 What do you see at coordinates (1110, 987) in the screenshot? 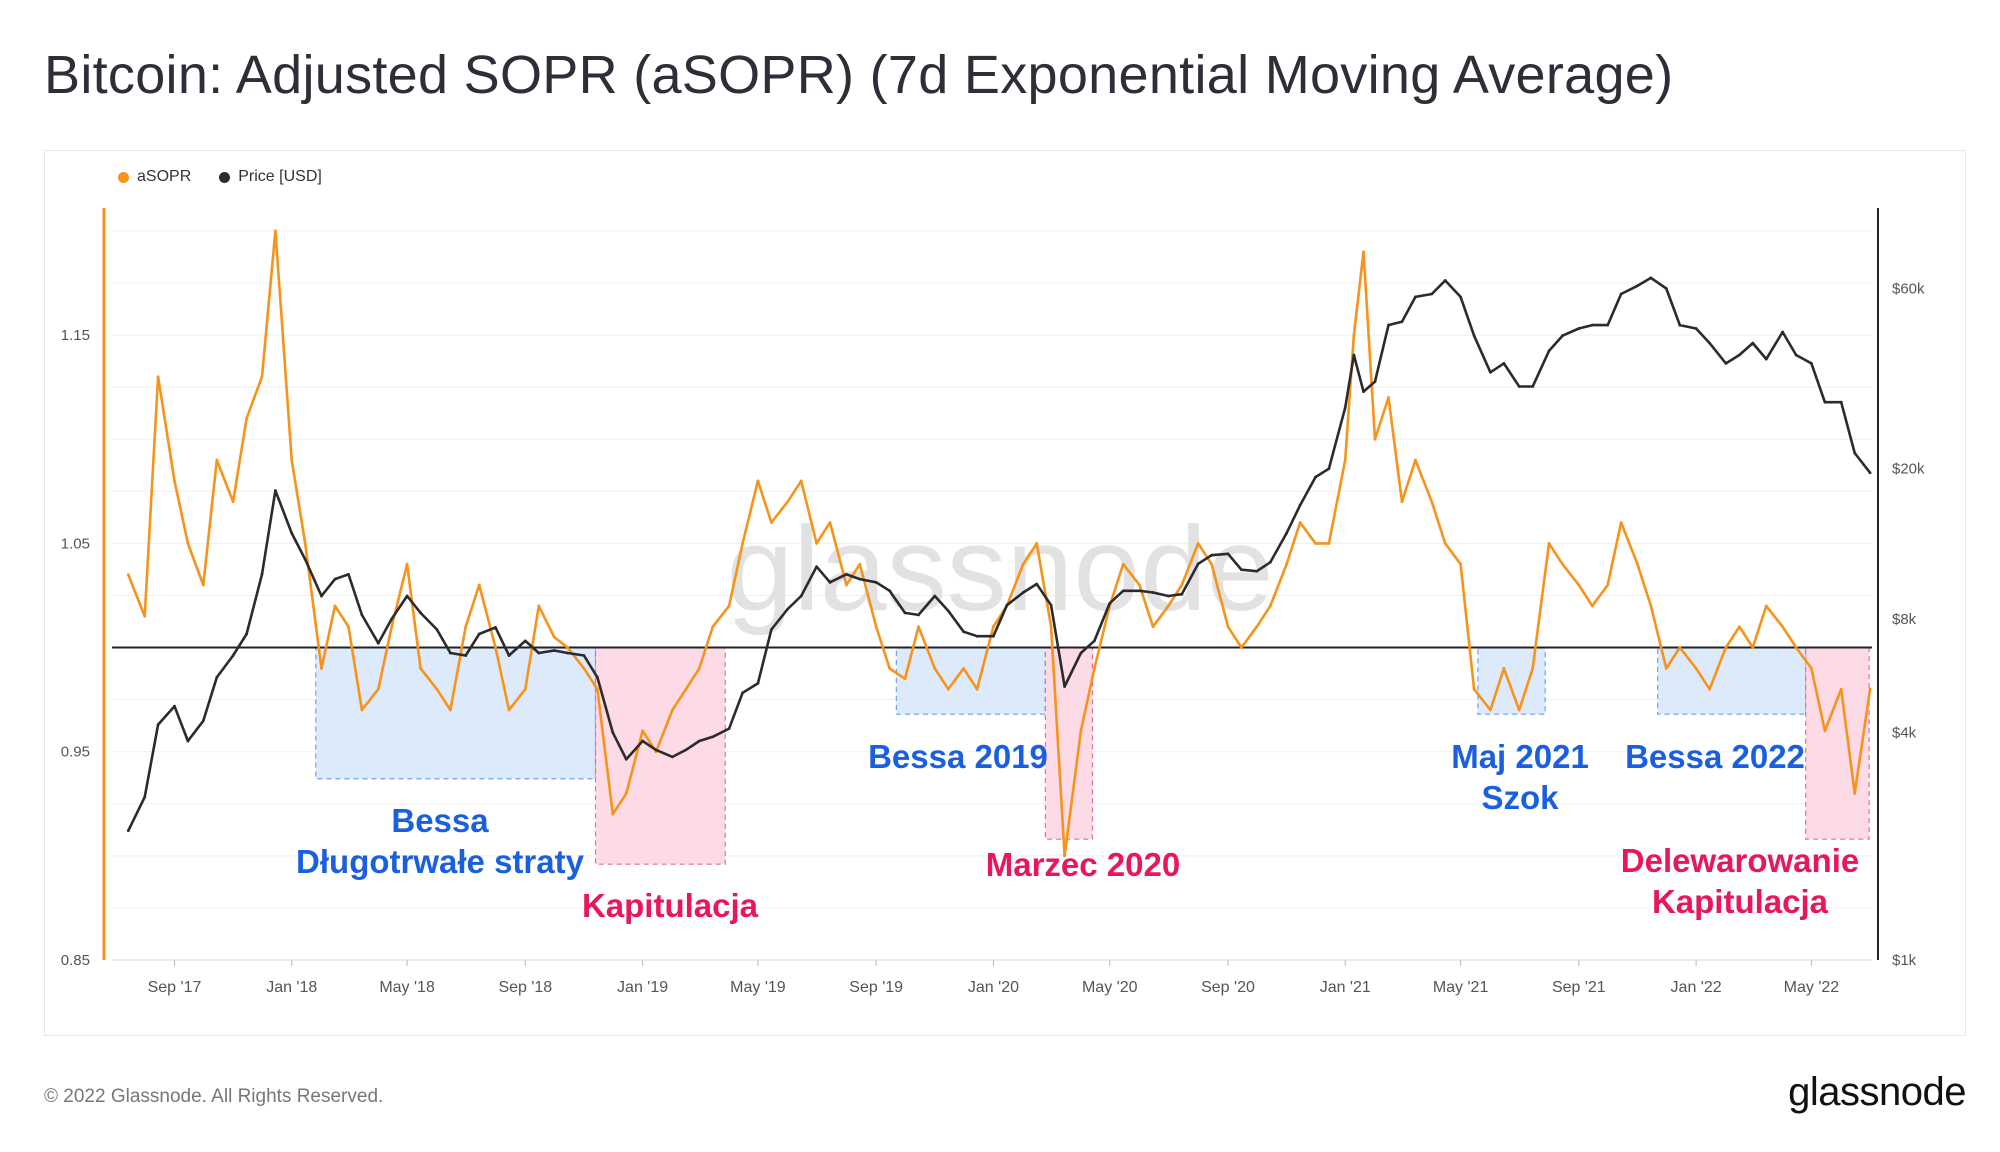
I see `x-tick-label: May '20` at bounding box center [1110, 987].